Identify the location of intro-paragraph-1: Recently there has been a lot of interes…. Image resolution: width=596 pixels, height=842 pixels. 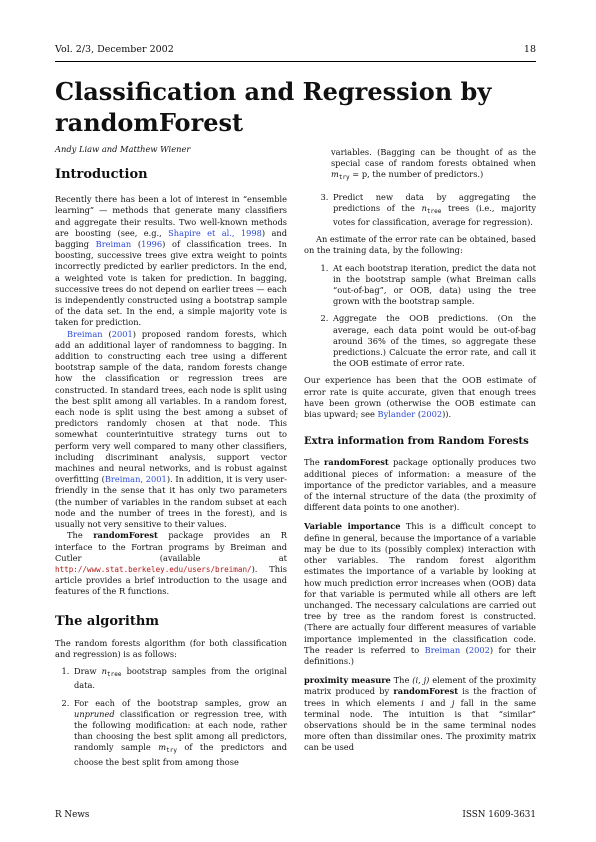
(171, 261).